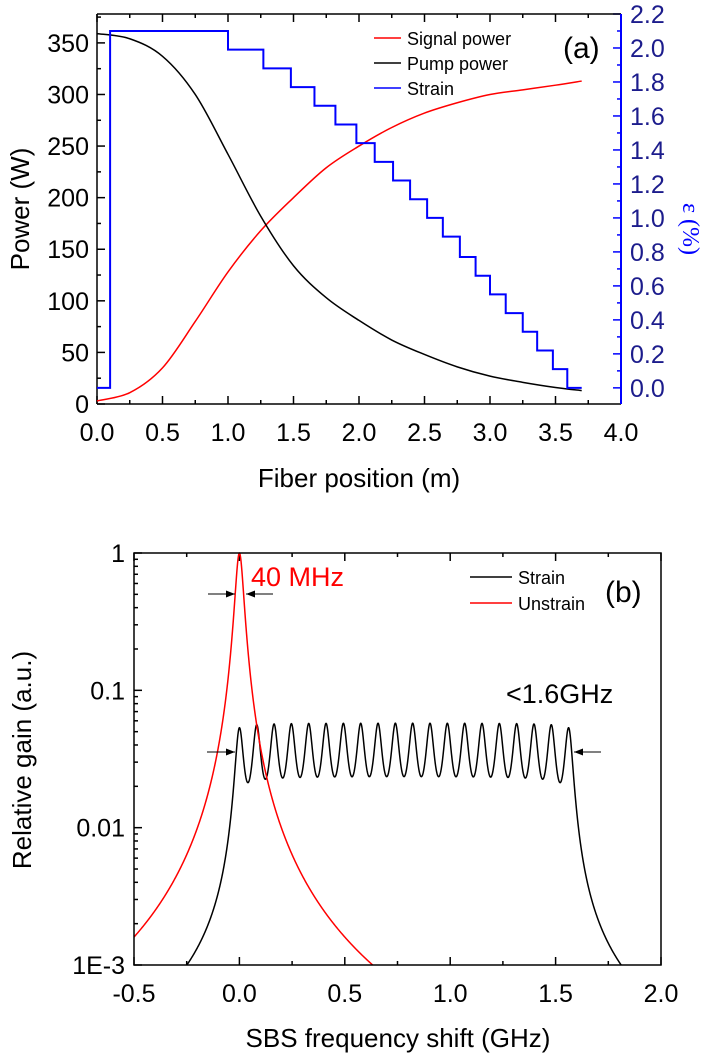 The image size is (710, 1058). What do you see at coordinates (647, 151) in the screenshot?
I see `y2-tick-label: 1.4` at bounding box center [647, 151].